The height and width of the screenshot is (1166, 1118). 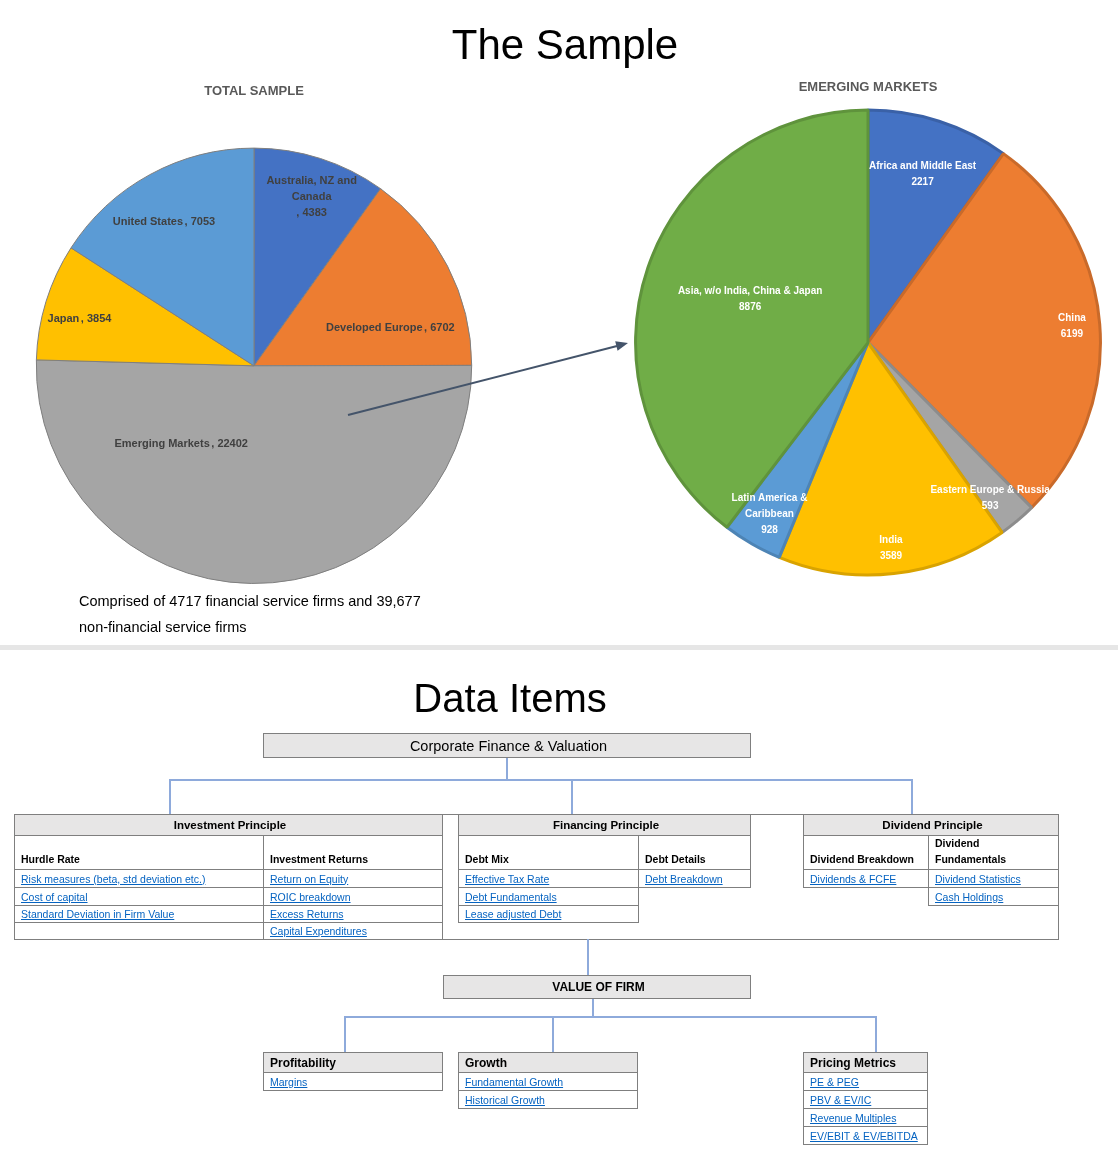 I want to click on chart-title: TOTAL SAMPLE, so click(x=254, y=91).